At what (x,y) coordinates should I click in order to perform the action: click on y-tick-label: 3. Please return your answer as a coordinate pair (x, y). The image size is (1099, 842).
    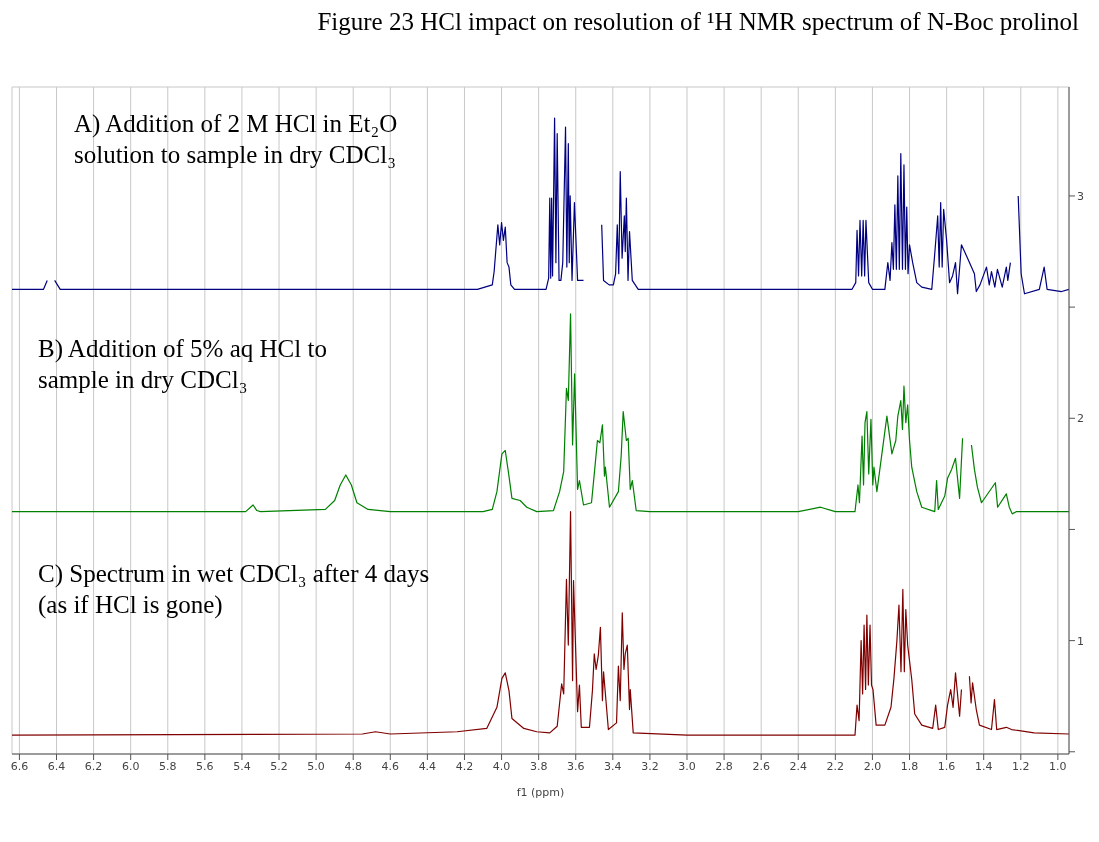
    Looking at the image, I should click on (1080, 196).